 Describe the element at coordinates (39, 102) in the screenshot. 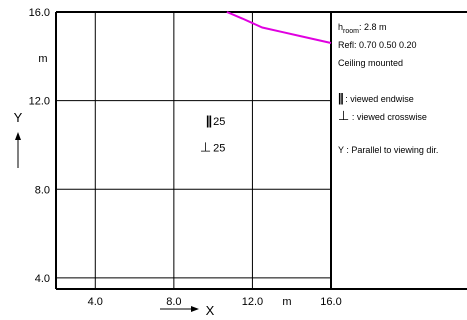

I see `y-tick-label: 12.0` at that location.